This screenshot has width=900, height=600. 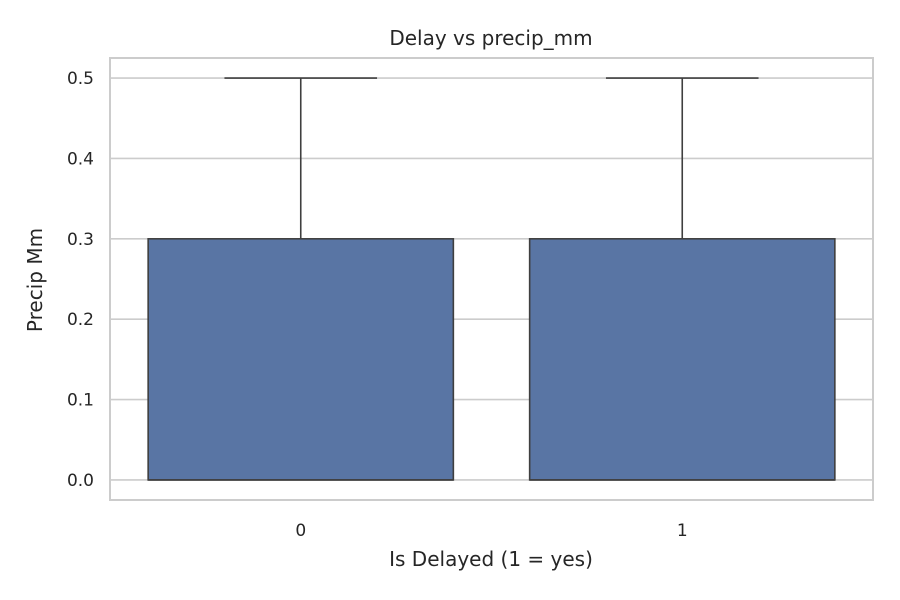 What do you see at coordinates (80, 79) in the screenshot?
I see `y-tick-label: 0.5` at bounding box center [80, 79].